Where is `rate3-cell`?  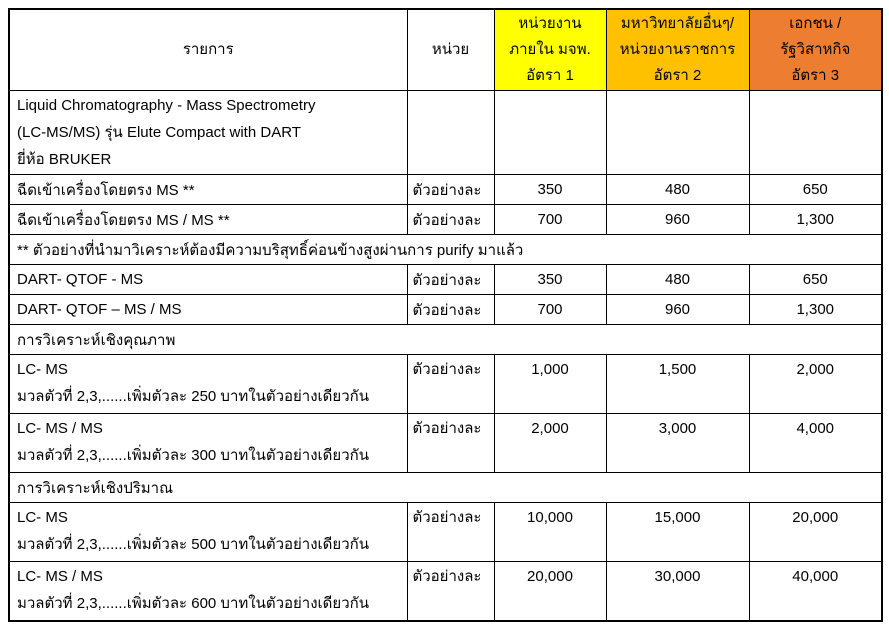
rate3-cell is located at coordinates (815, 132).